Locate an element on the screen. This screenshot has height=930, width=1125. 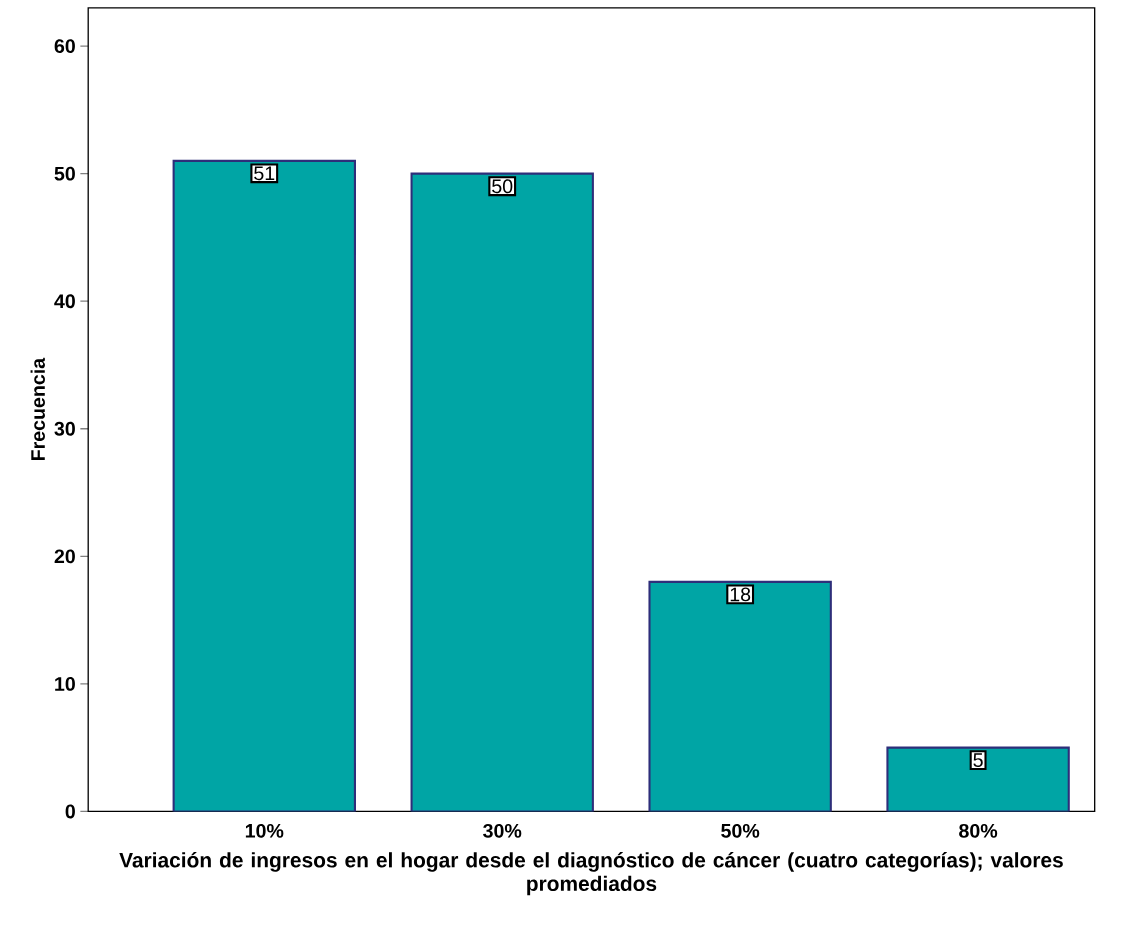
x-tick-label: 10% is located at coordinates (264, 830).